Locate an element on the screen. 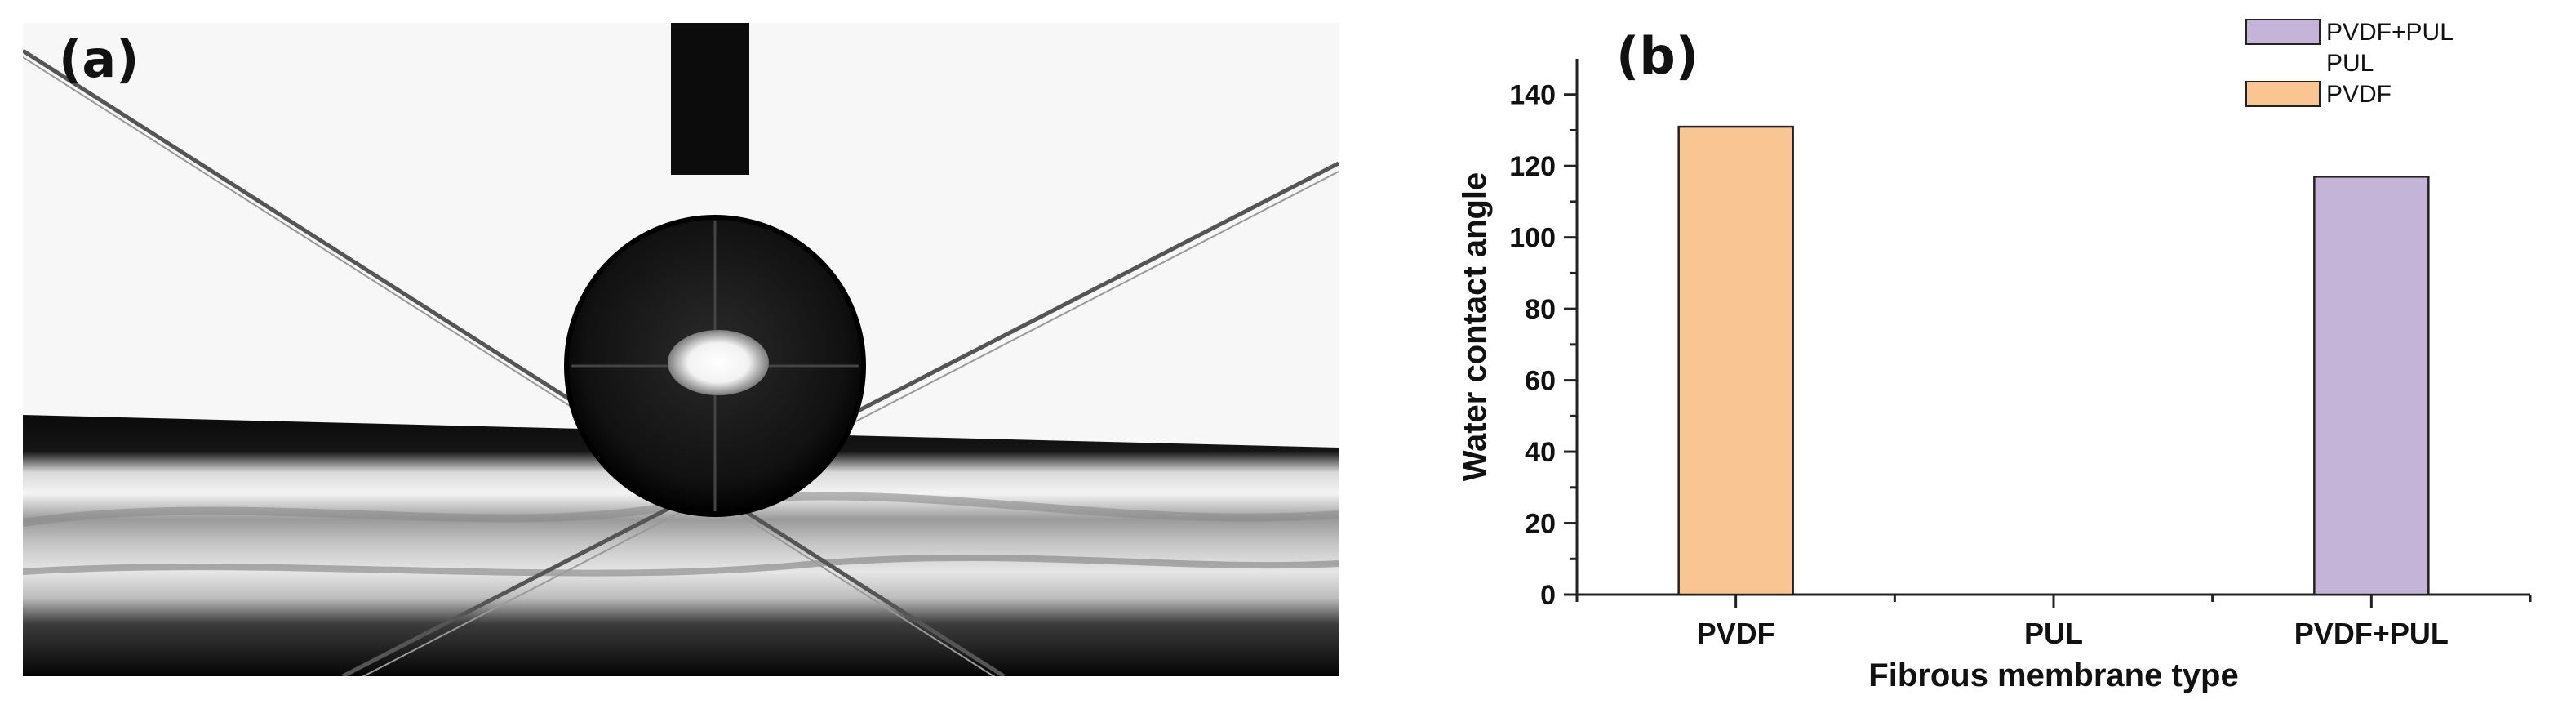  x-tick-label: PVDF is located at coordinates (1736, 633).